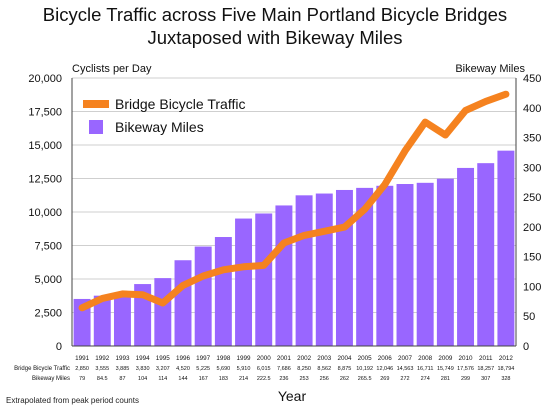 This screenshot has width=550, height=409. I want to click on table-cell: 167, so click(203, 379).